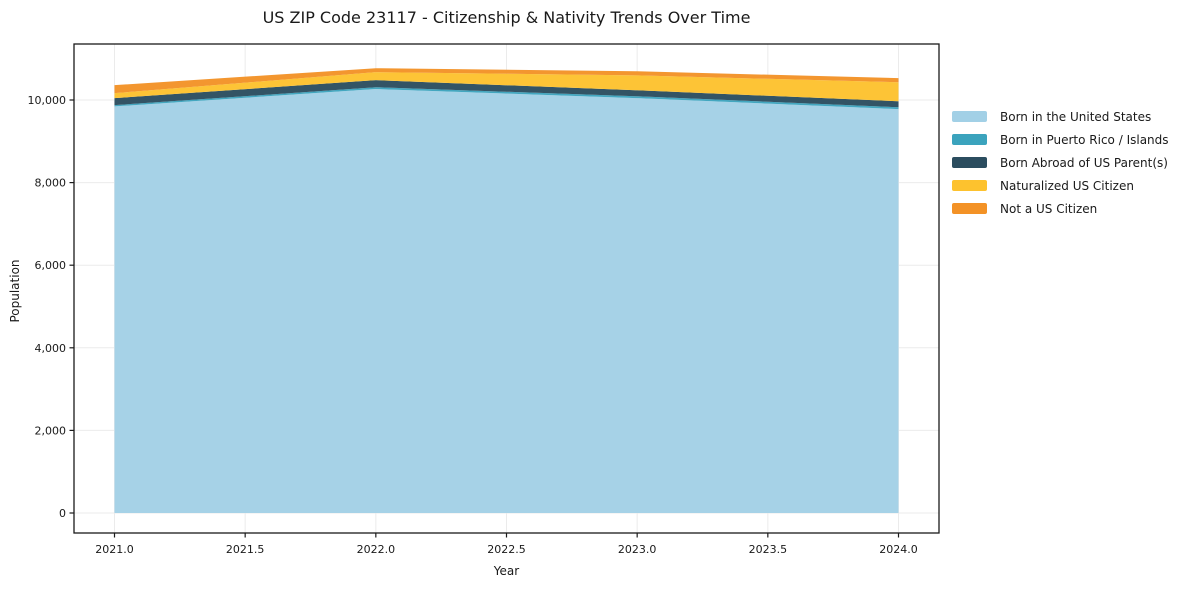  I want to click on x-tick-label: 2021.0, so click(114, 549).